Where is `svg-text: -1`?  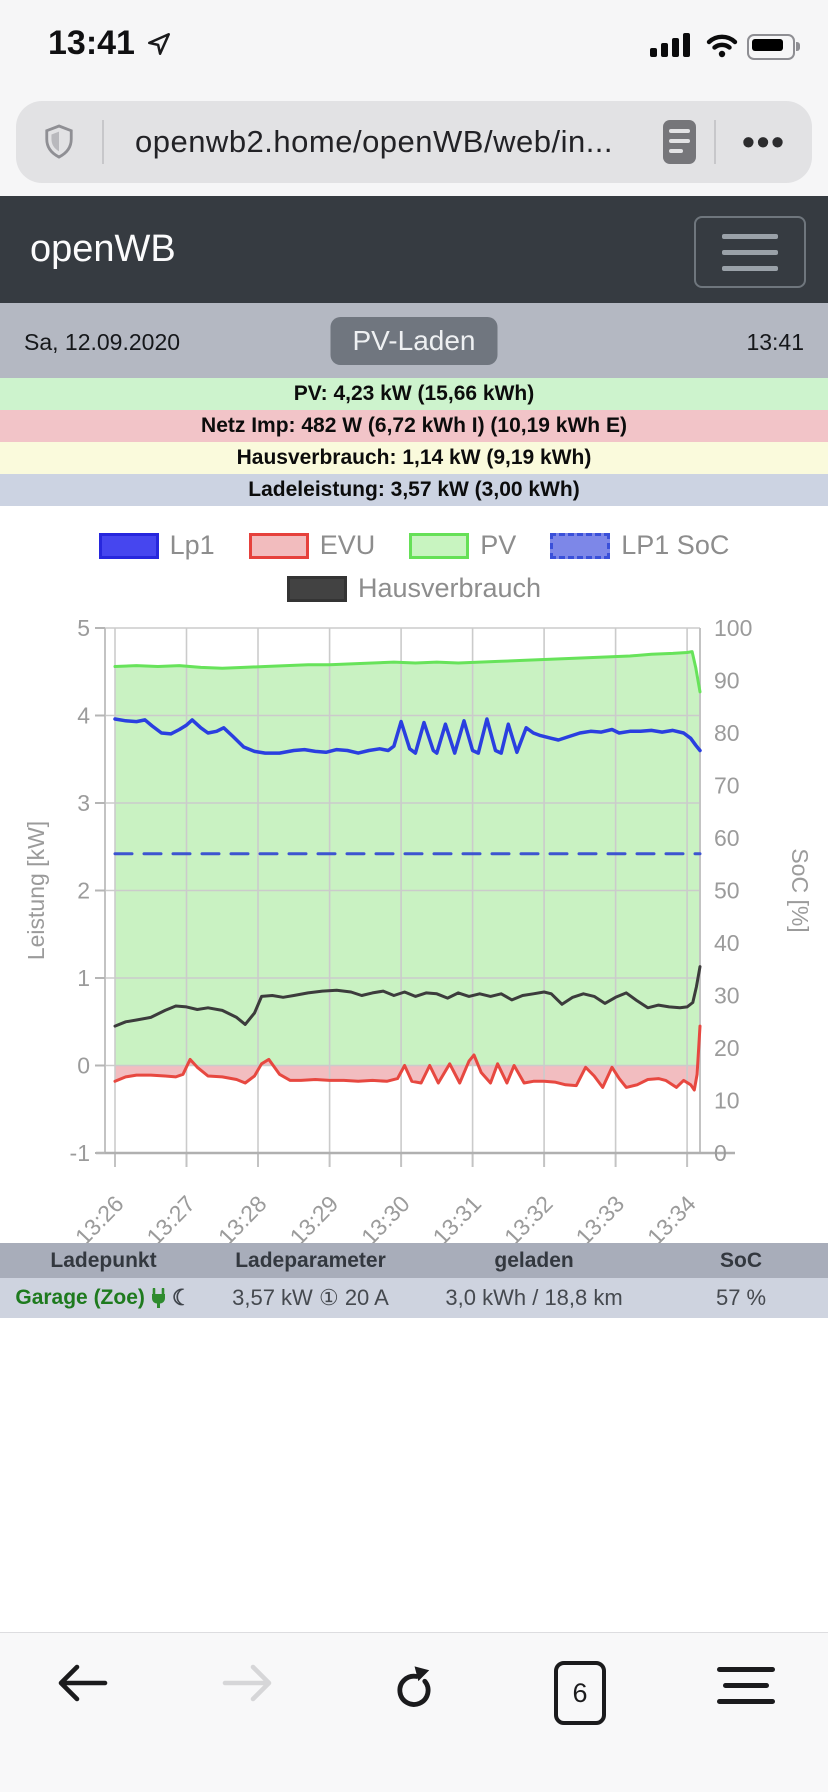 svg-text: -1 is located at coordinates (80, 1153).